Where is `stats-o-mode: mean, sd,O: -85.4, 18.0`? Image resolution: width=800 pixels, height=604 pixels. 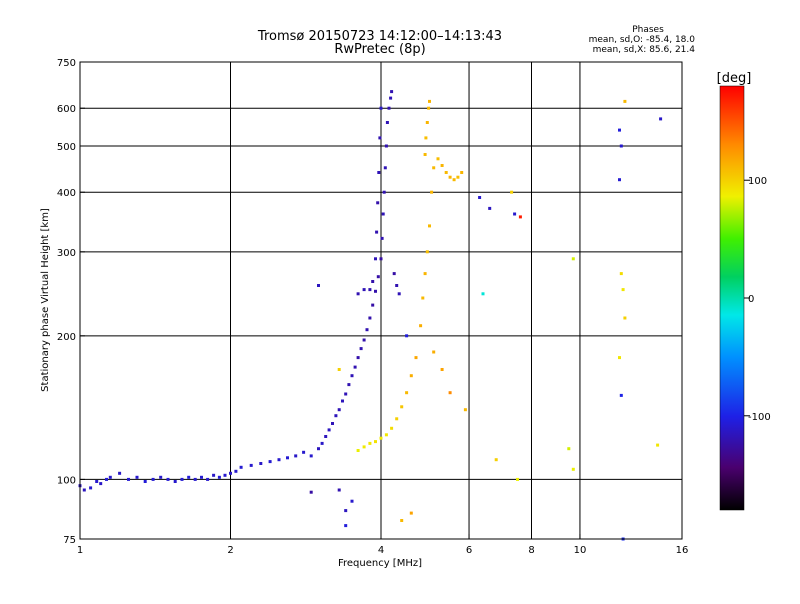
stats-o-mode: mean, sd,O: -85.4, 18.0 is located at coordinates (642, 40).